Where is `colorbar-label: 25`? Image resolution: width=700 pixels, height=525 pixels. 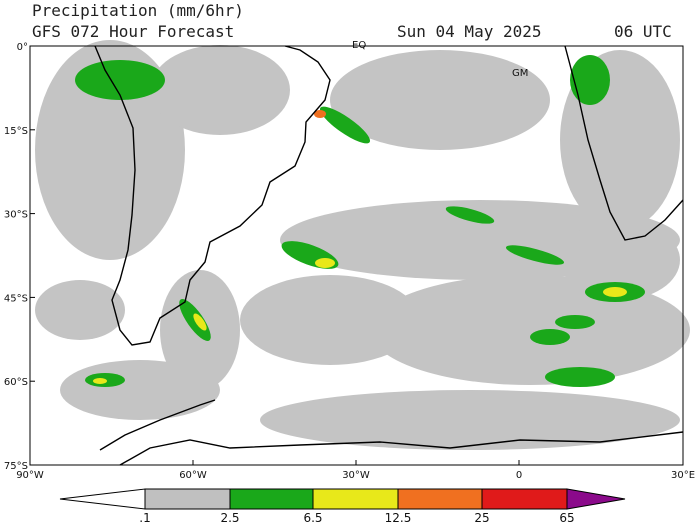
colorbar-label: 25 is located at coordinates (481, 518).